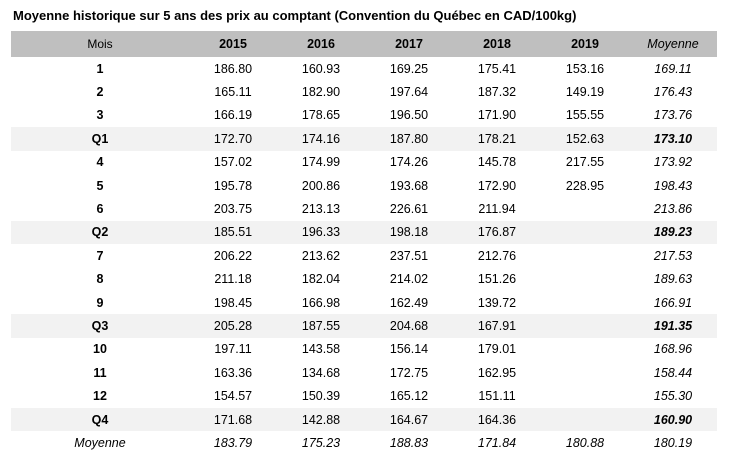 The image size is (752, 474). What do you see at coordinates (409, 44) in the screenshot?
I see `column-header-2017: 2017` at bounding box center [409, 44].